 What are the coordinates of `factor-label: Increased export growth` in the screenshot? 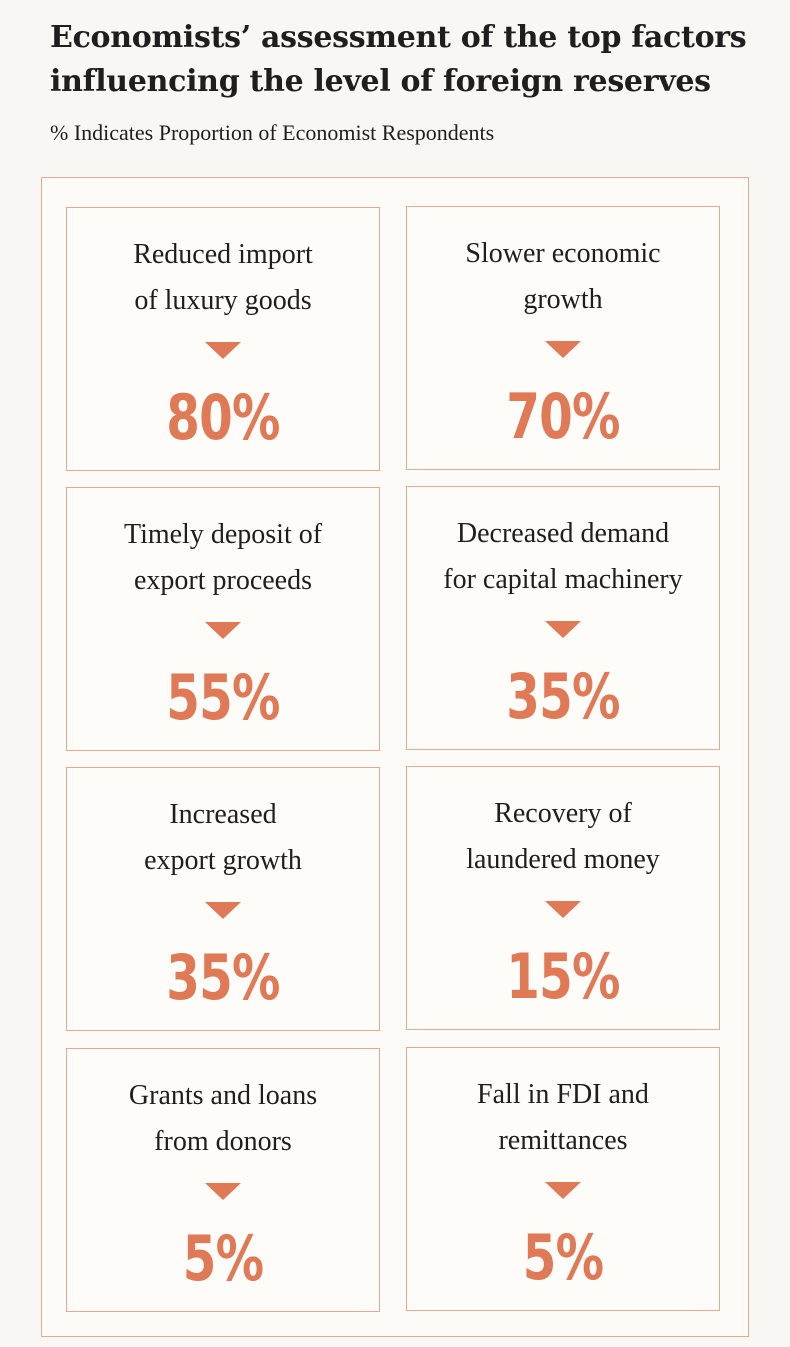 It's located at (223, 837).